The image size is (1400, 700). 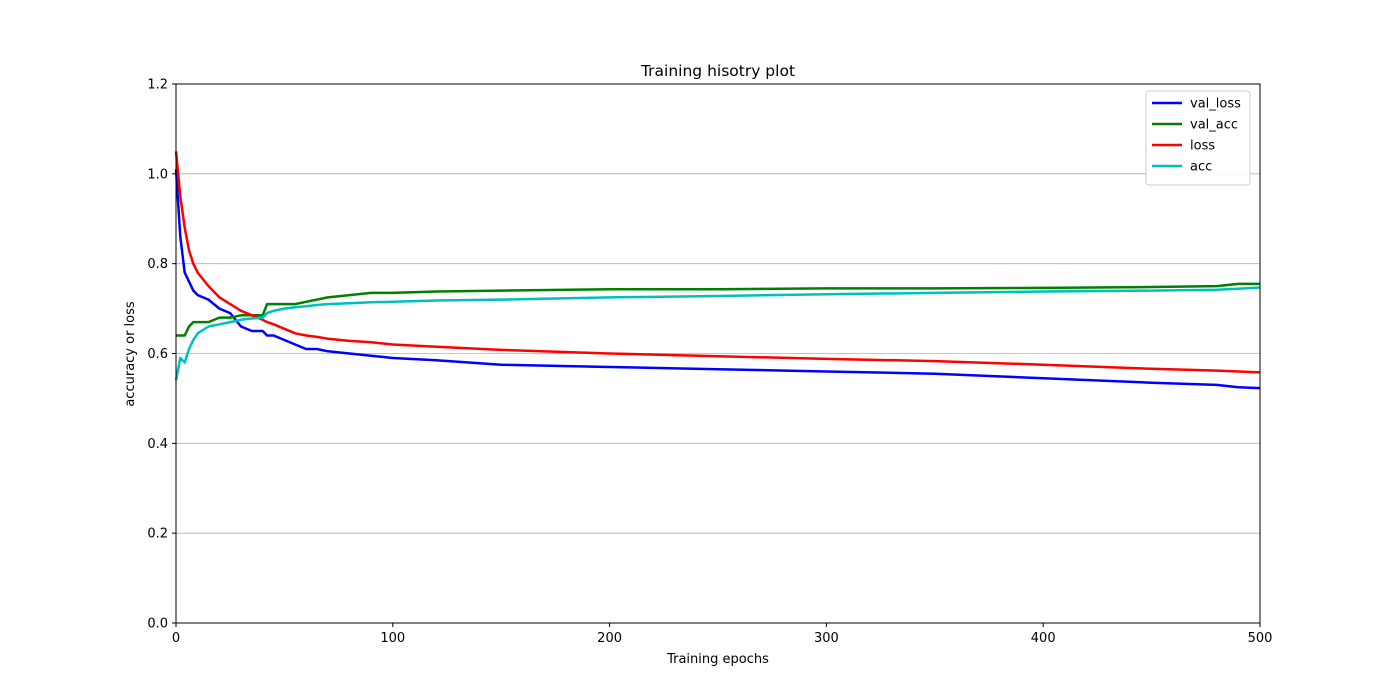 What do you see at coordinates (157, 85) in the screenshot?
I see `y-tick-label: 1.2` at bounding box center [157, 85].